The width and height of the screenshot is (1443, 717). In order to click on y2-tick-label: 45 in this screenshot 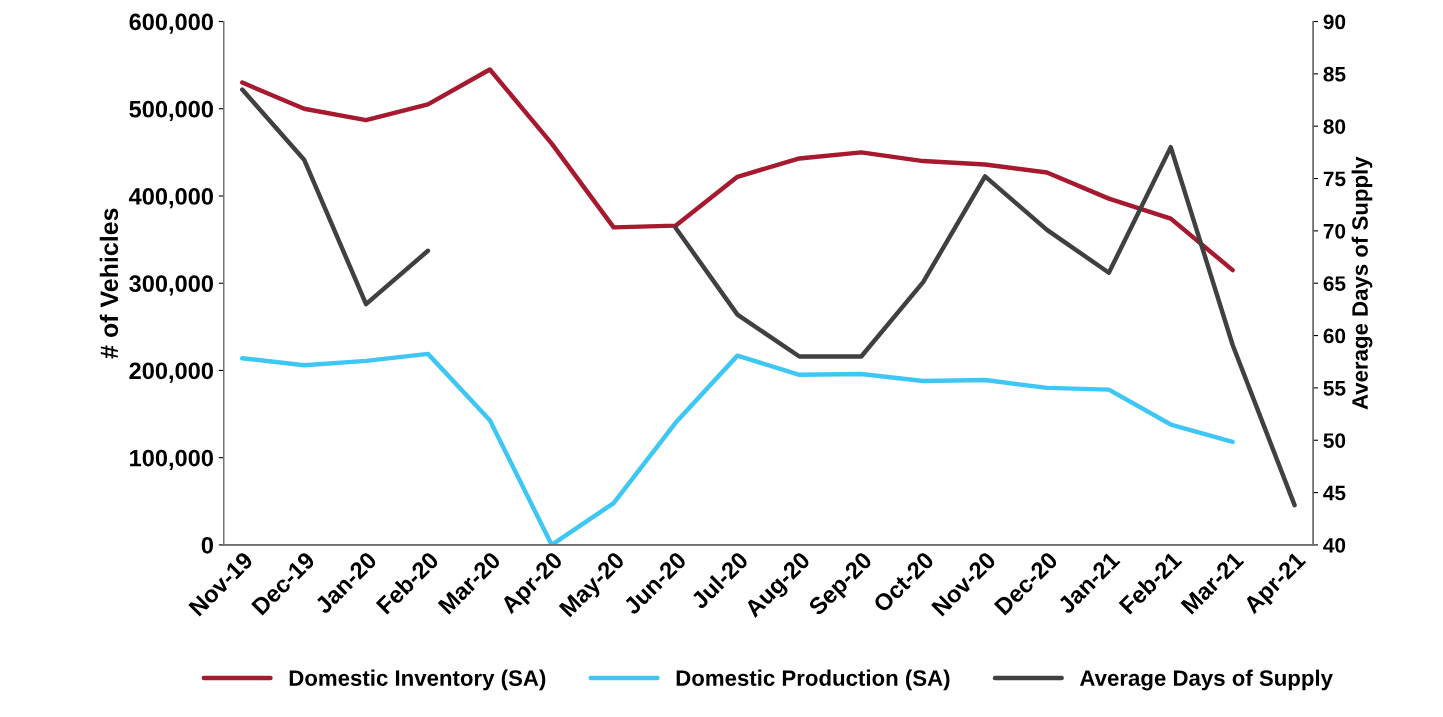, I will do `click(1334, 493)`.